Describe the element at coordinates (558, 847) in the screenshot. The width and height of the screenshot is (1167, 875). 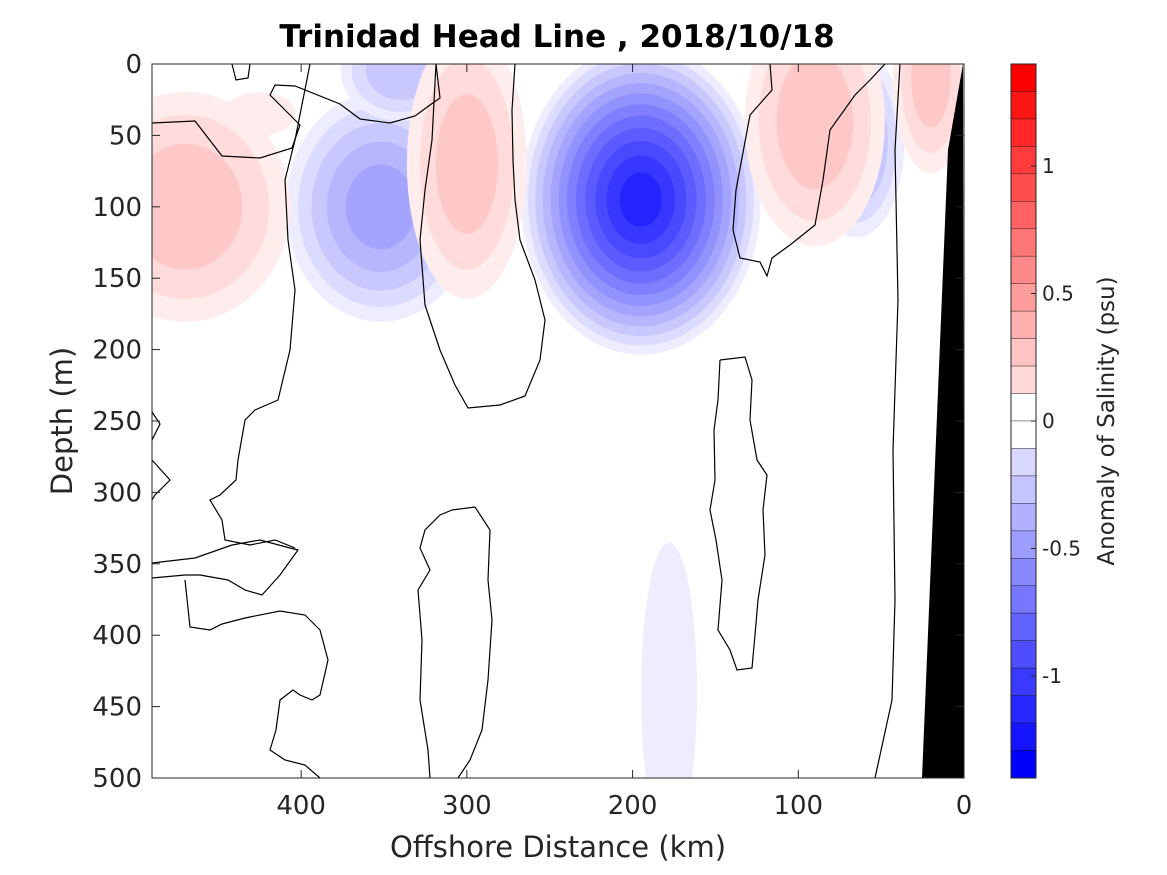
I see `x-axis-title: Offshore Distance (km)` at that location.